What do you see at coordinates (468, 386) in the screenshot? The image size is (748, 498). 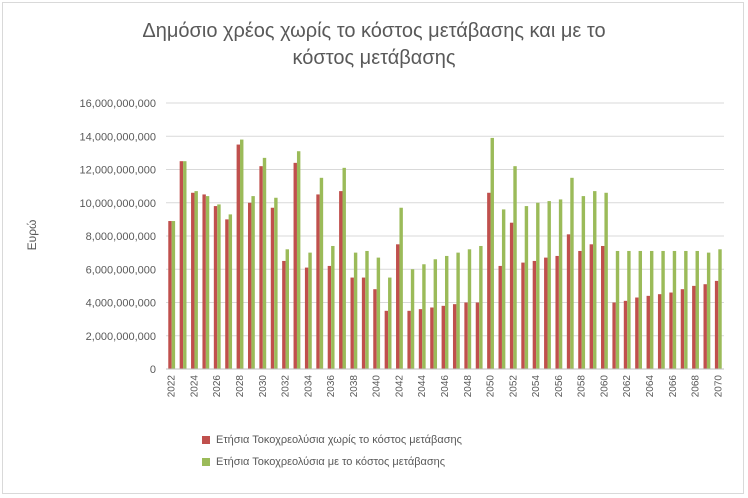 I see `x-tick-label: 2048` at bounding box center [468, 386].